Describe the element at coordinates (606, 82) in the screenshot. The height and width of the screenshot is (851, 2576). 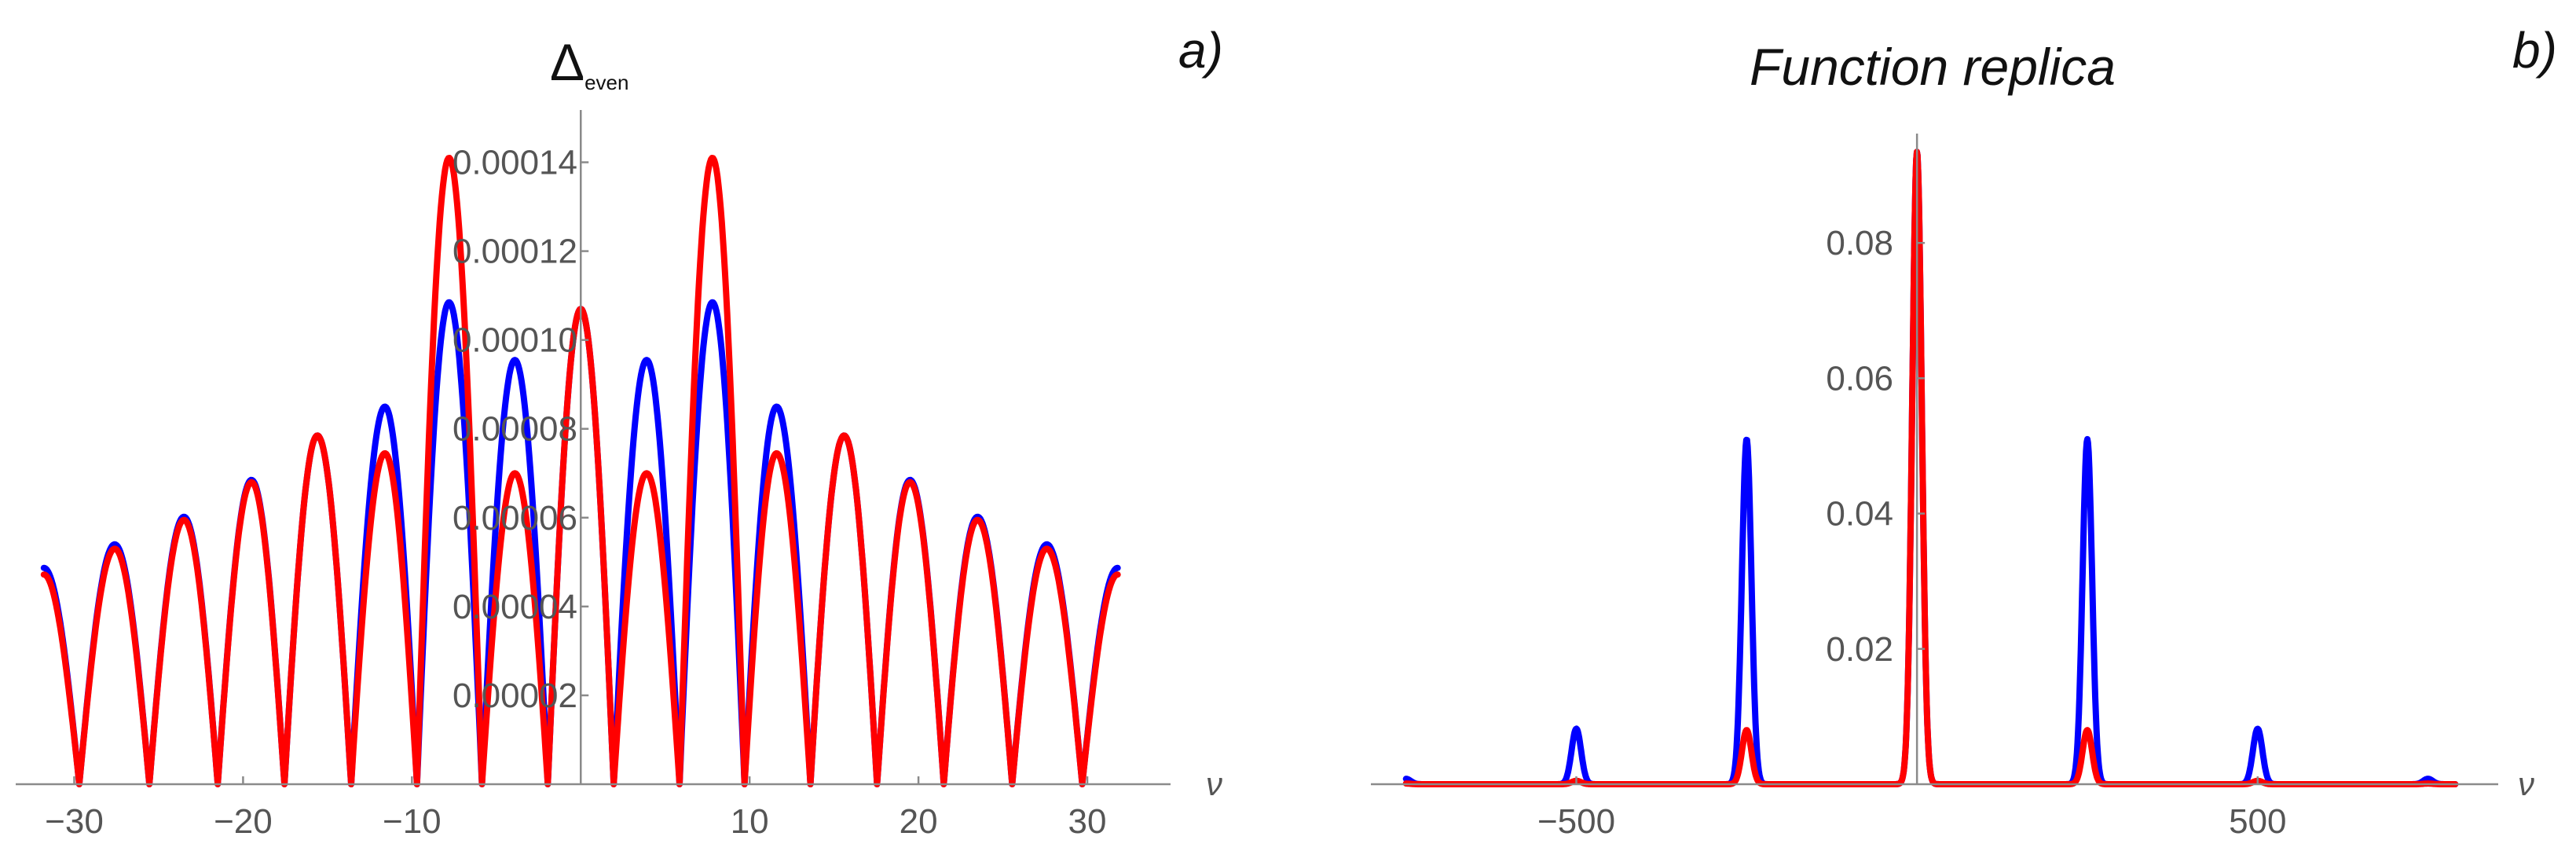
I see `panel-a-title-subscript: even` at that location.